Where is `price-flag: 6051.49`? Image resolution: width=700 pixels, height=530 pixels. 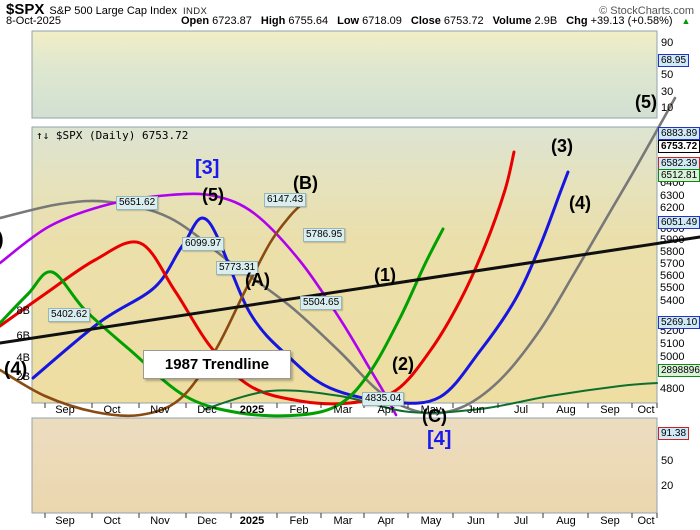 price-flag: 6051.49 is located at coordinates (679, 222).